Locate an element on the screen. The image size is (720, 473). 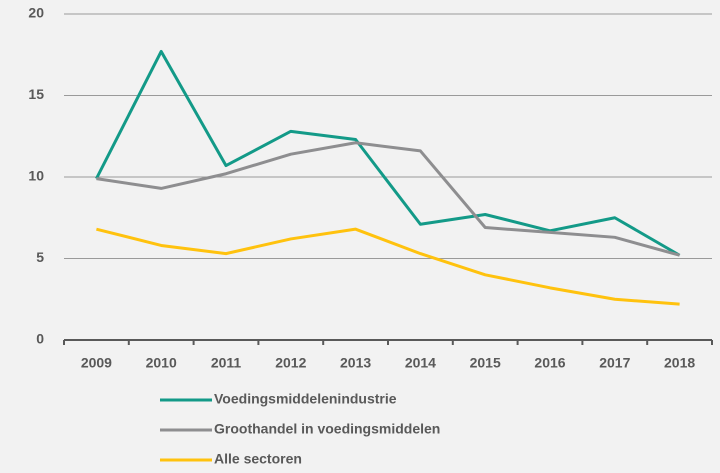
x-tick-label: 2017 is located at coordinates (614, 363).